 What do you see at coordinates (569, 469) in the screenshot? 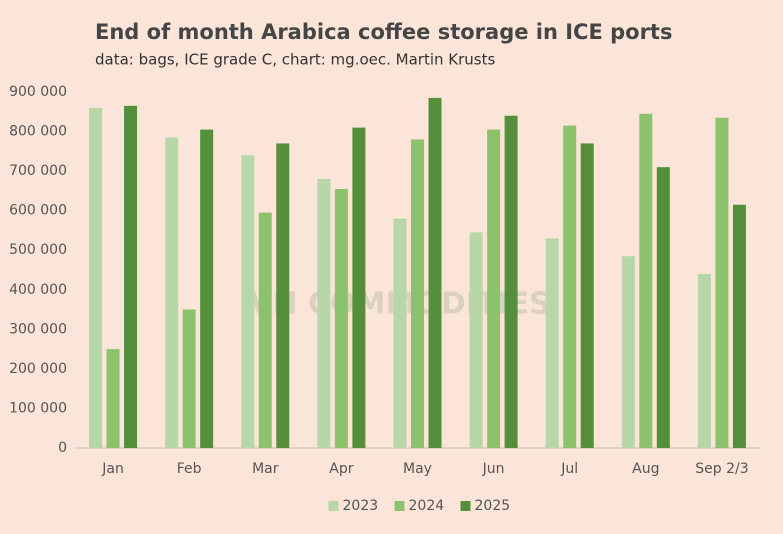
I see `x-tick-label: Jul` at bounding box center [569, 469].